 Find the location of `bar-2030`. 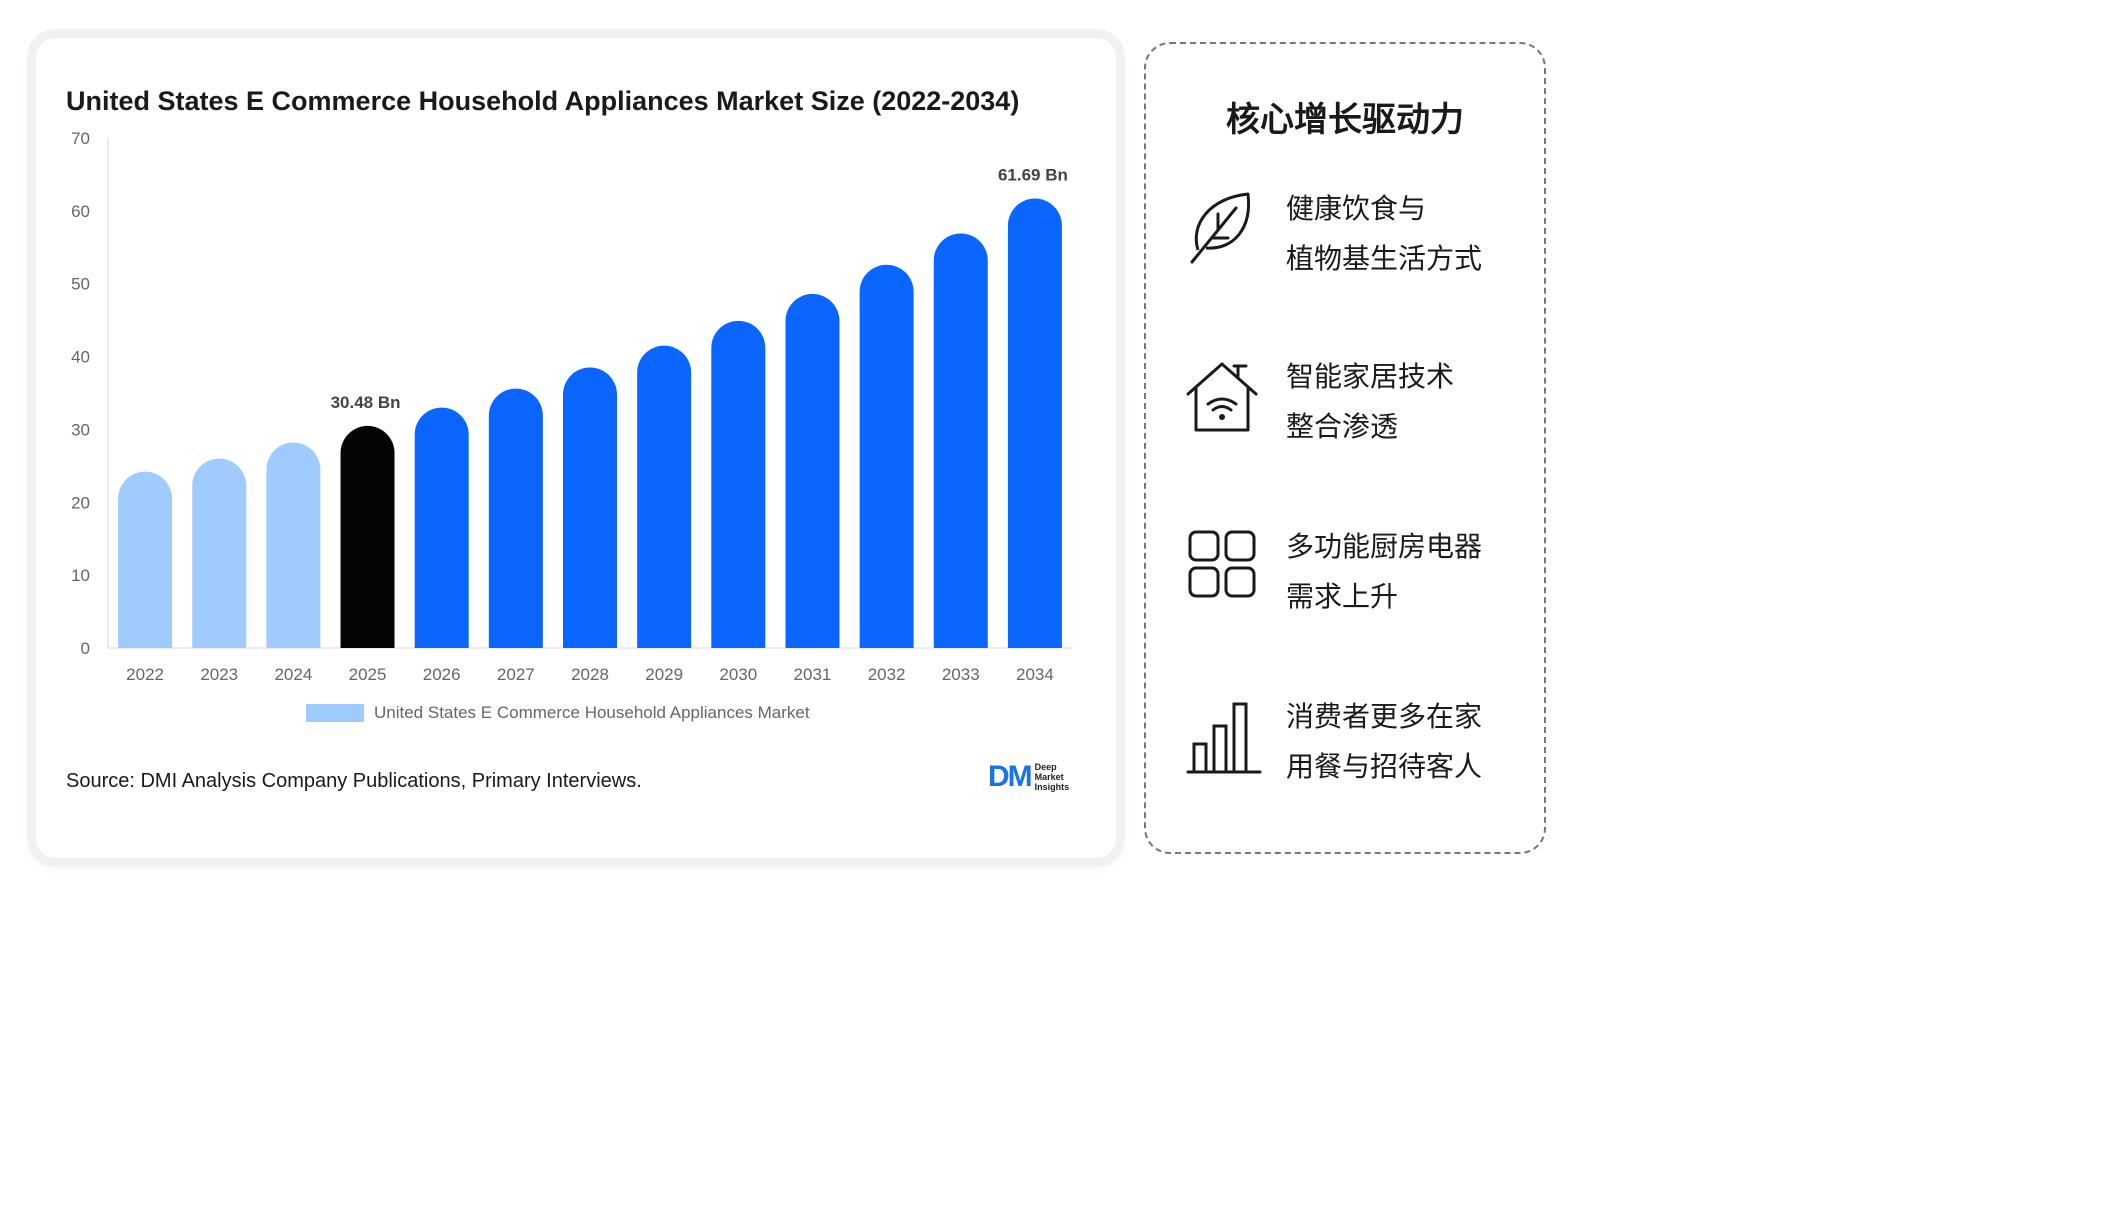

bar-2030 is located at coordinates (738, 484).